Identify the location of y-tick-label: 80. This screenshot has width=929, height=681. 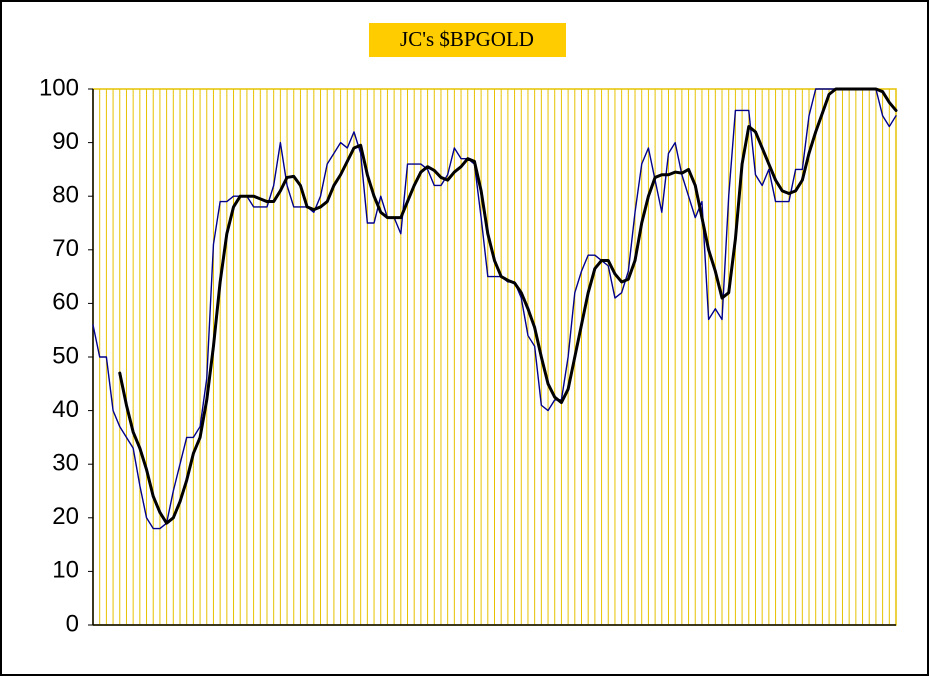
(65, 195).